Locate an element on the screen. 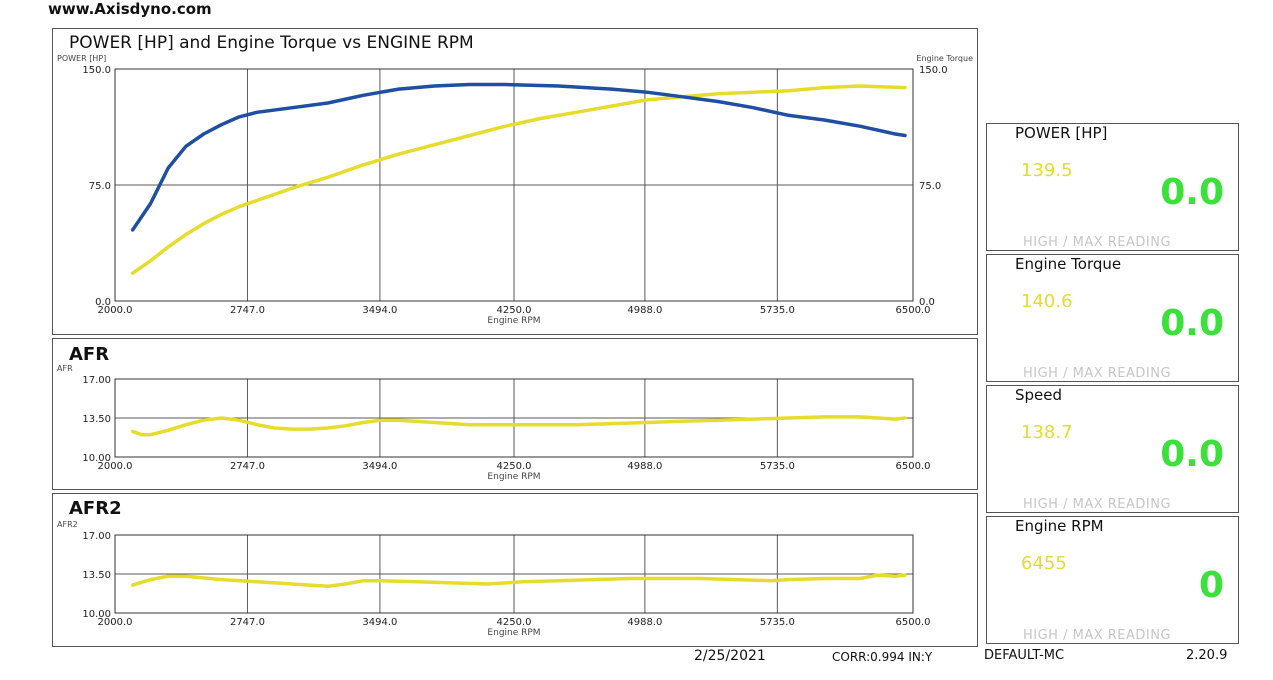  chart-title: AFR is located at coordinates (89, 354).